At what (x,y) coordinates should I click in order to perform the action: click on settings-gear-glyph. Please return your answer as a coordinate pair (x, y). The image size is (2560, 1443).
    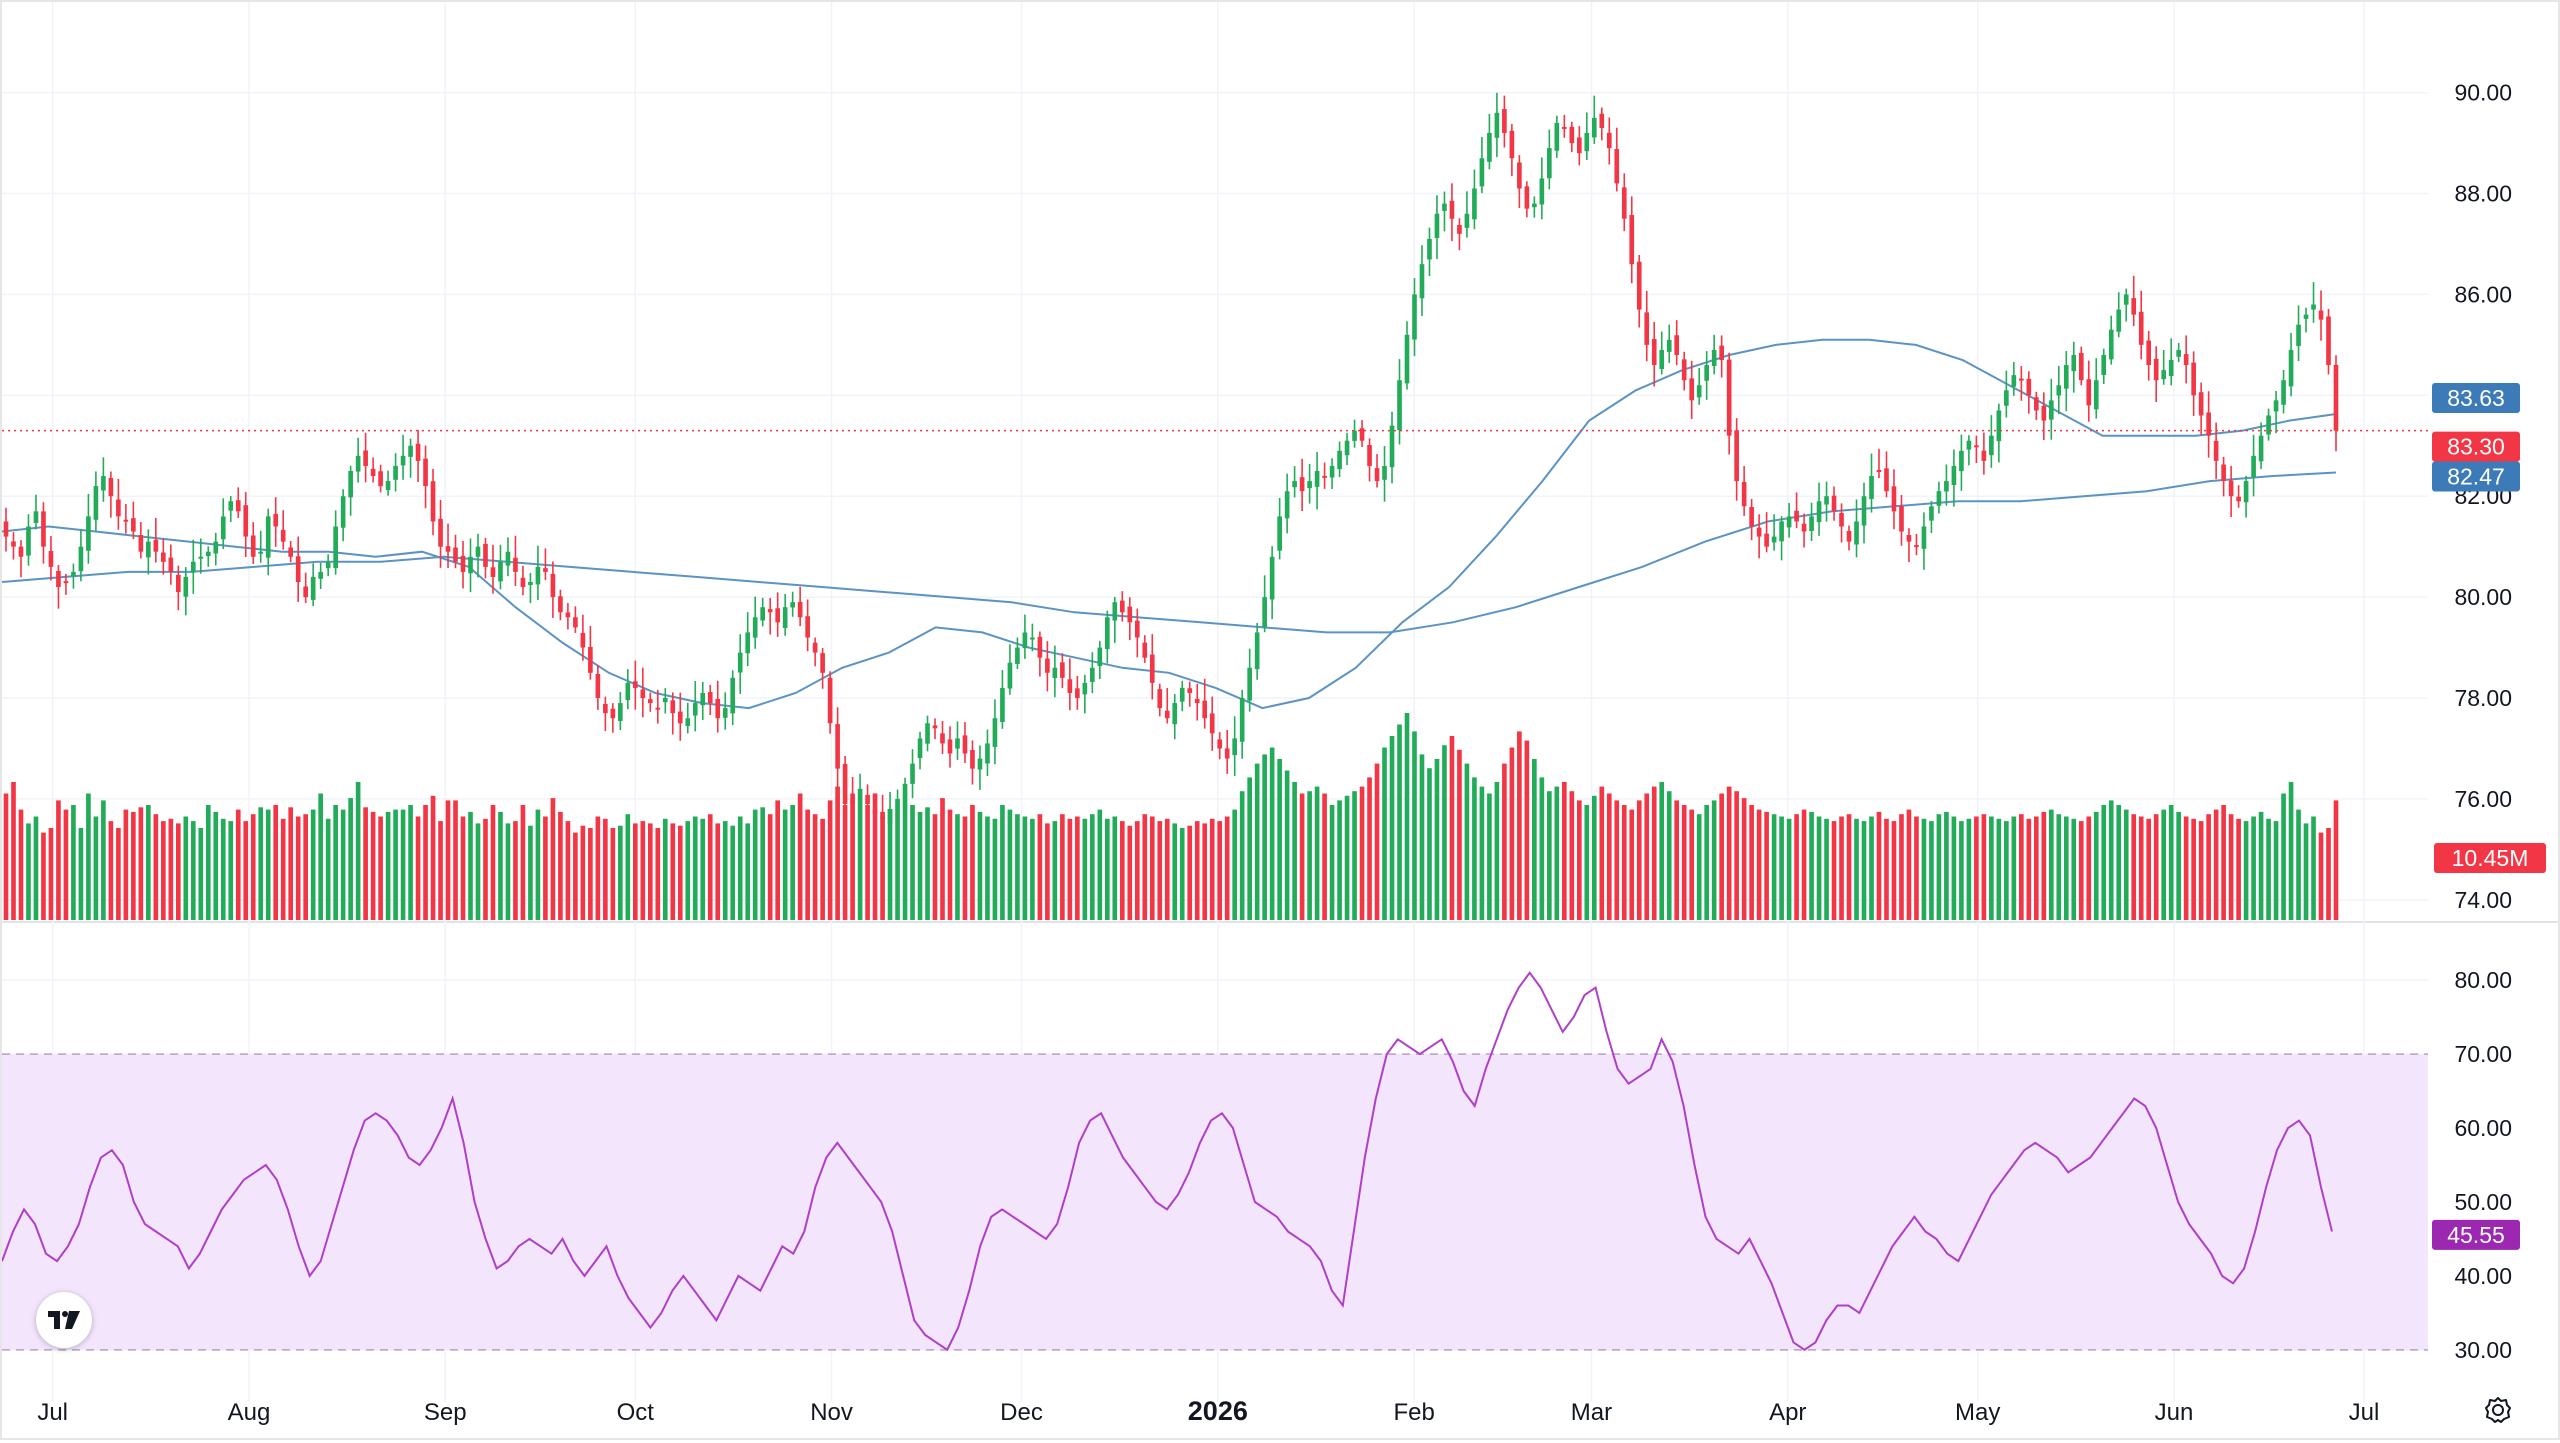
    Looking at the image, I should click on (2498, 1410).